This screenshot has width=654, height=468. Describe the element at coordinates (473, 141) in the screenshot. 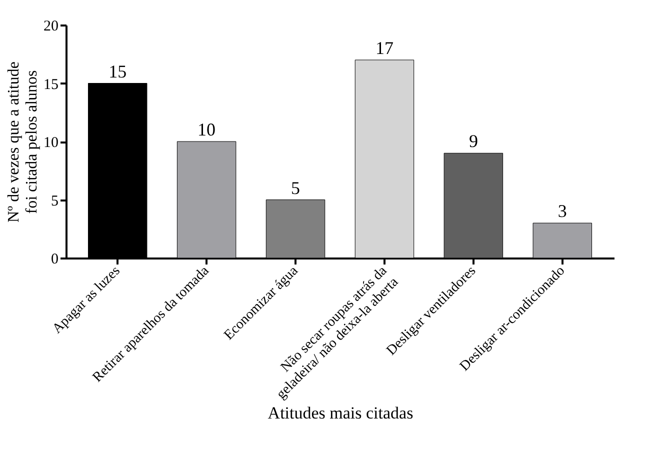

I see `data-label: 9` at that location.